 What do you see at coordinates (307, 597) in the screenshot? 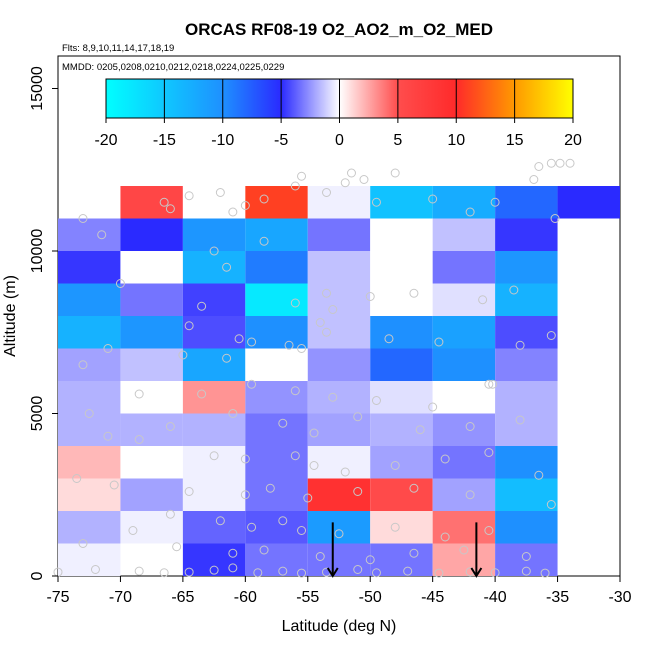
I see `x-axis-tick-label: -55` at bounding box center [307, 597].